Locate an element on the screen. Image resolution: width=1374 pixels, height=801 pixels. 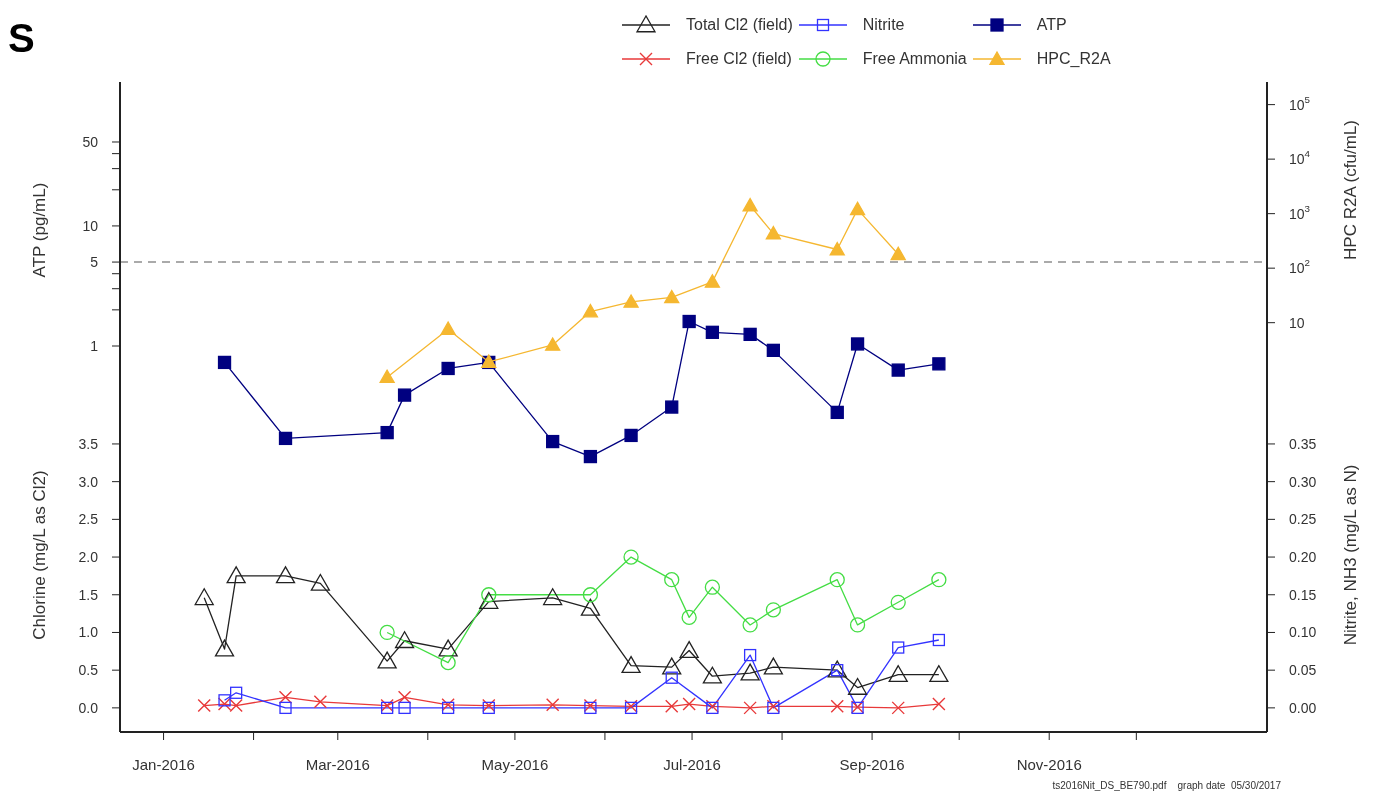
y2-tick-label: 10$^{5}$ is located at coordinates (1300, 103).